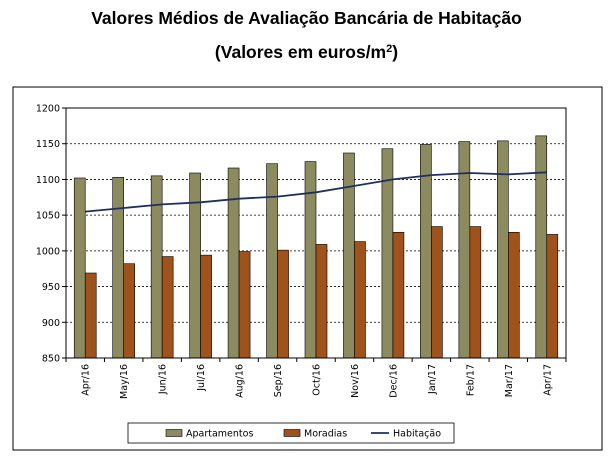 This screenshot has height=468, width=613. I want to click on y-tick-label: 1000, so click(48, 251).